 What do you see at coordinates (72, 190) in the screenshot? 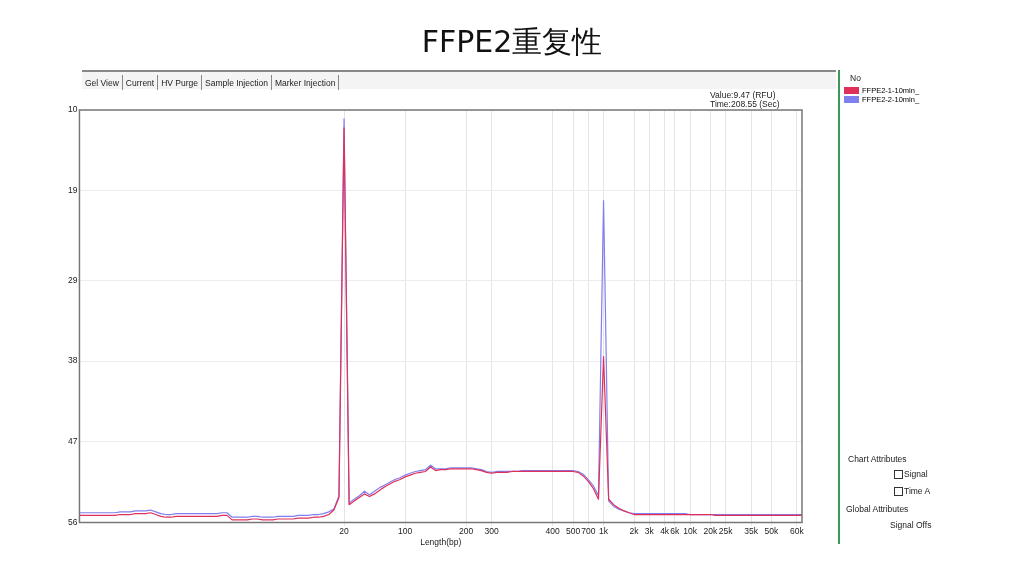
I see `y-tick-label: 19` at bounding box center [72, 190].